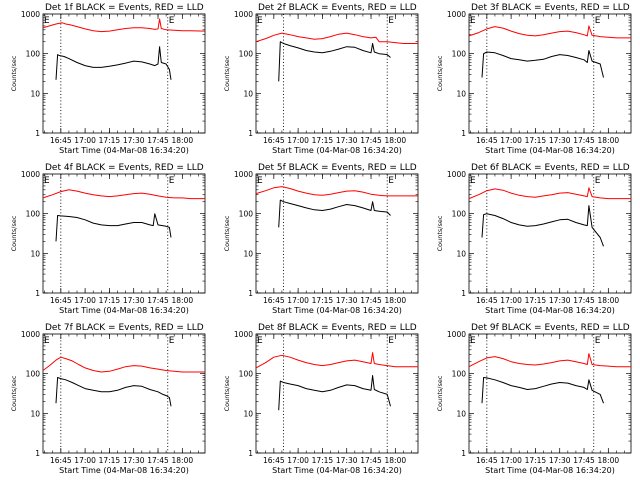  Describe the element at coordinates (550, 328) in the screenshot. I see `chart-title: Det 9f BLACK = Events, RED = LLD` at that location.